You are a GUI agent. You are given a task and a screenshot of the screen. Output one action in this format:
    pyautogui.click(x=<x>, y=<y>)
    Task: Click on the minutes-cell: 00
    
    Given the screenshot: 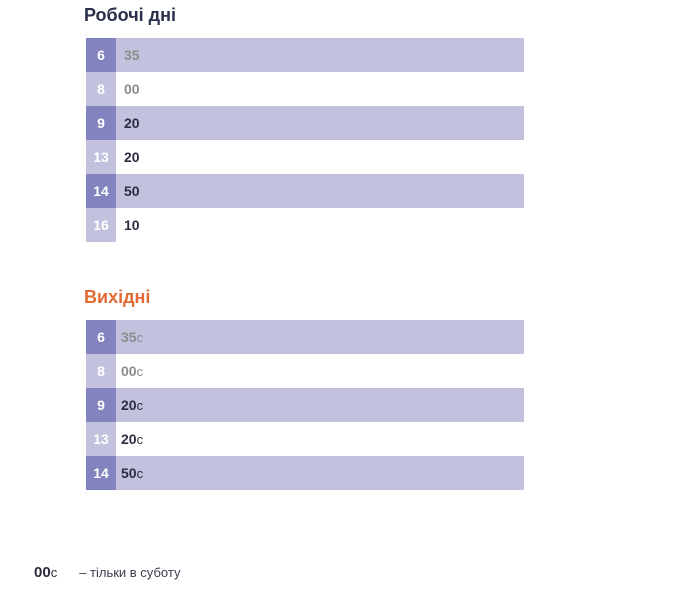 What is the action you would take?
    pyautogui.click(x=132, y=89)
    